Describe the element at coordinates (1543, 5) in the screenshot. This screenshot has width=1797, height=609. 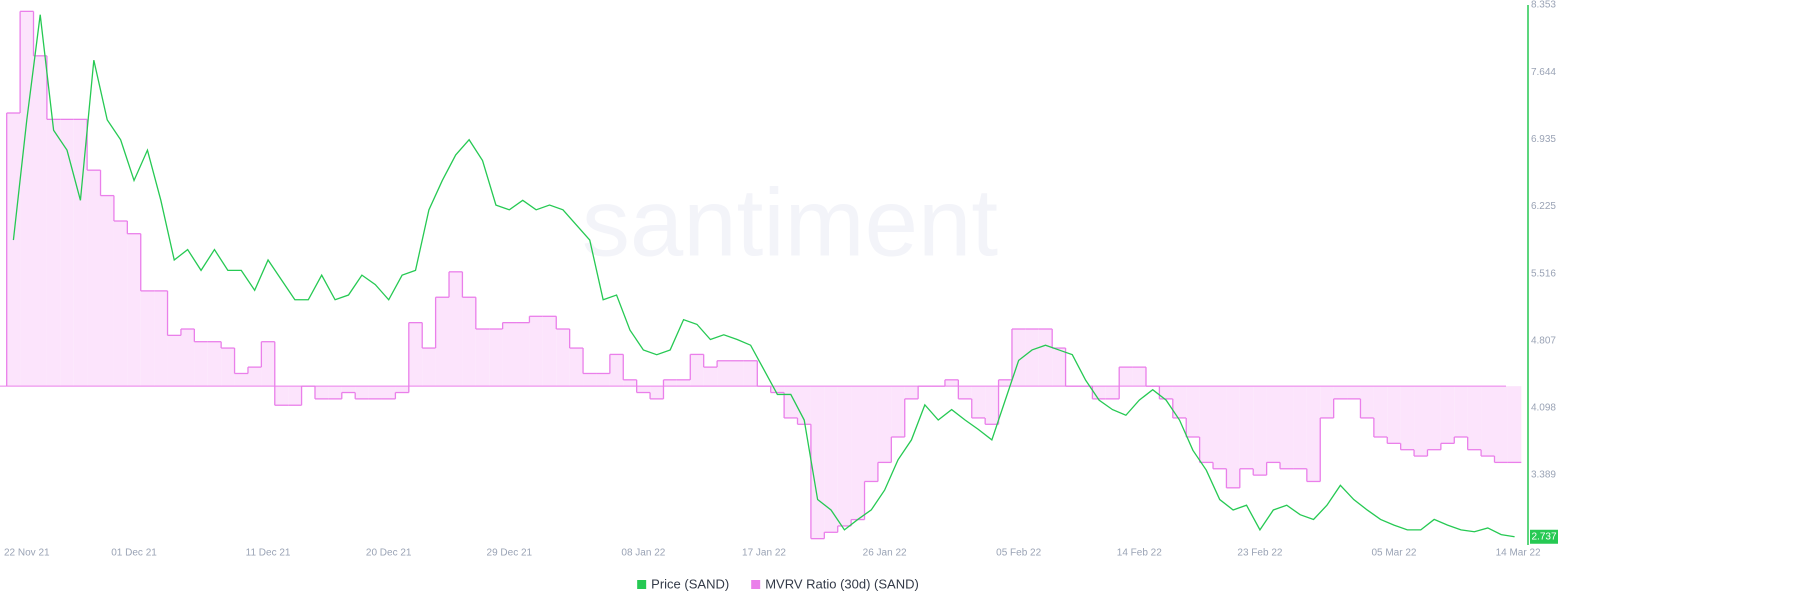
I see `y-tick-label: 8.353` at that location.